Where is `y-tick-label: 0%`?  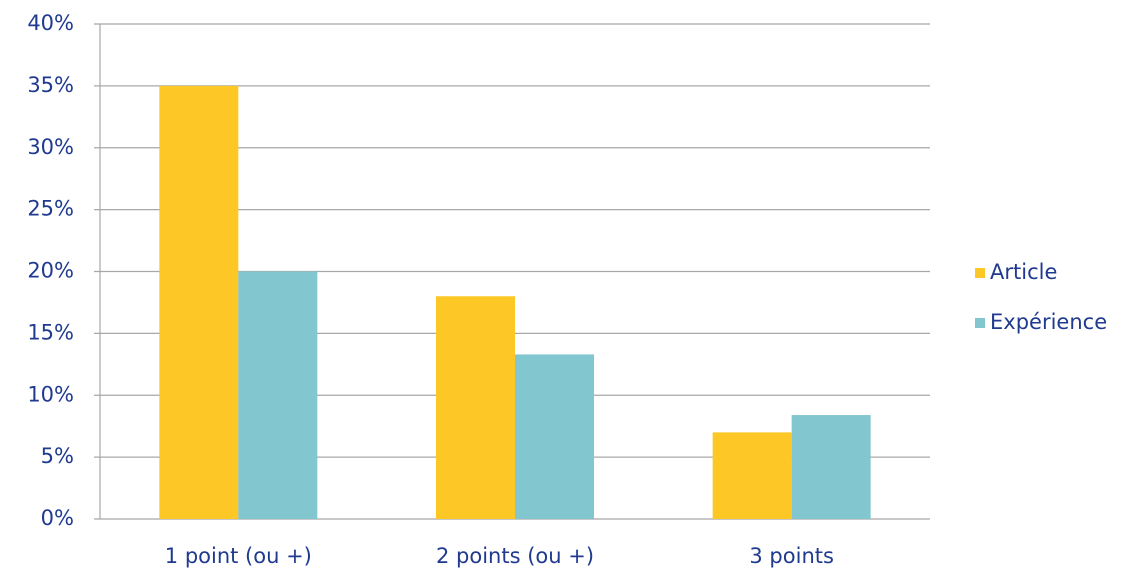 y-tick-label: 0% is located at coordinates (57, 518).